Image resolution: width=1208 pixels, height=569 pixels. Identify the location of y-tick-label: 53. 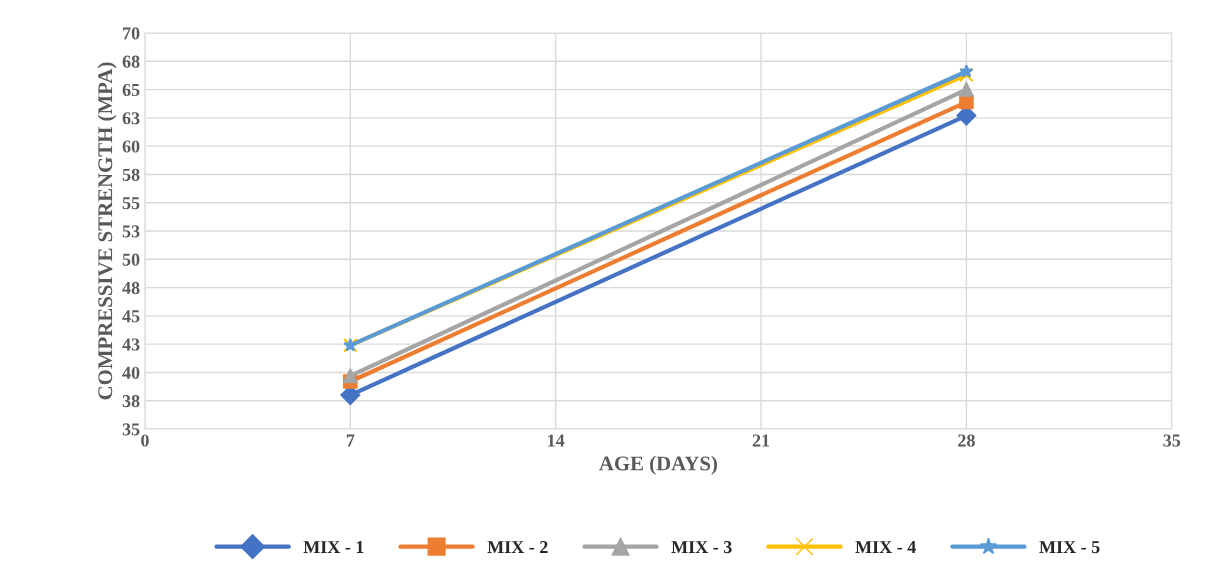
(131, 231).